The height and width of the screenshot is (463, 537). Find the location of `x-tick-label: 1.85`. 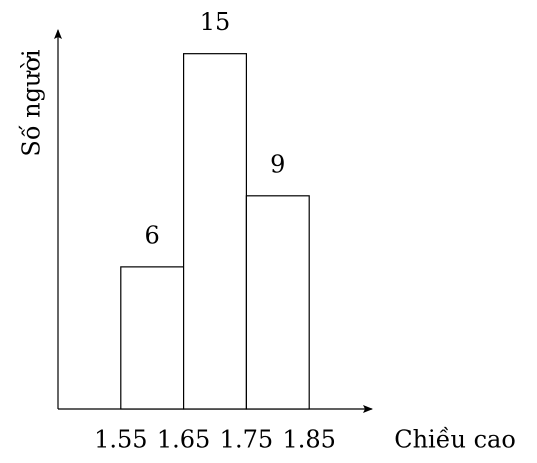

x-tick-label: 1.85 is located at coordinates (308, 440).